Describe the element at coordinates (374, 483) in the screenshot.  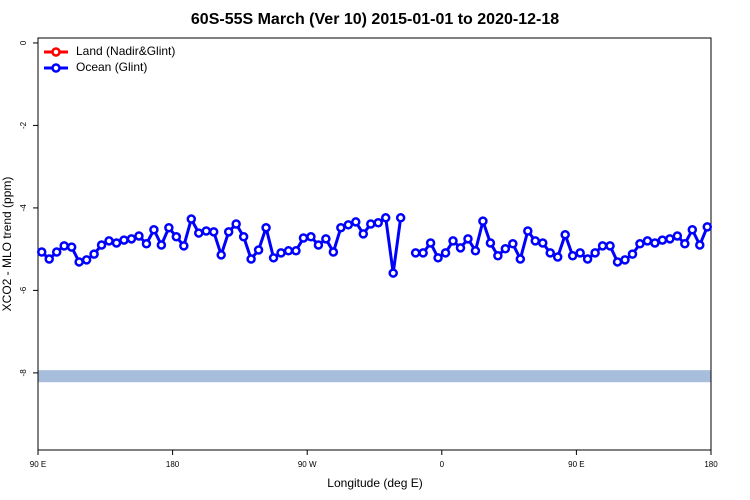
I see `x-axis-label: Longitude (deg E)` at that location.